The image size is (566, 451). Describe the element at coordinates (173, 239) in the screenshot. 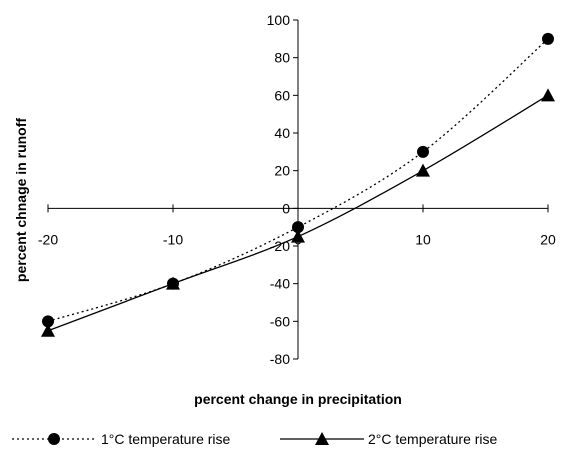

I see `x-tick-label: -10` at that location.